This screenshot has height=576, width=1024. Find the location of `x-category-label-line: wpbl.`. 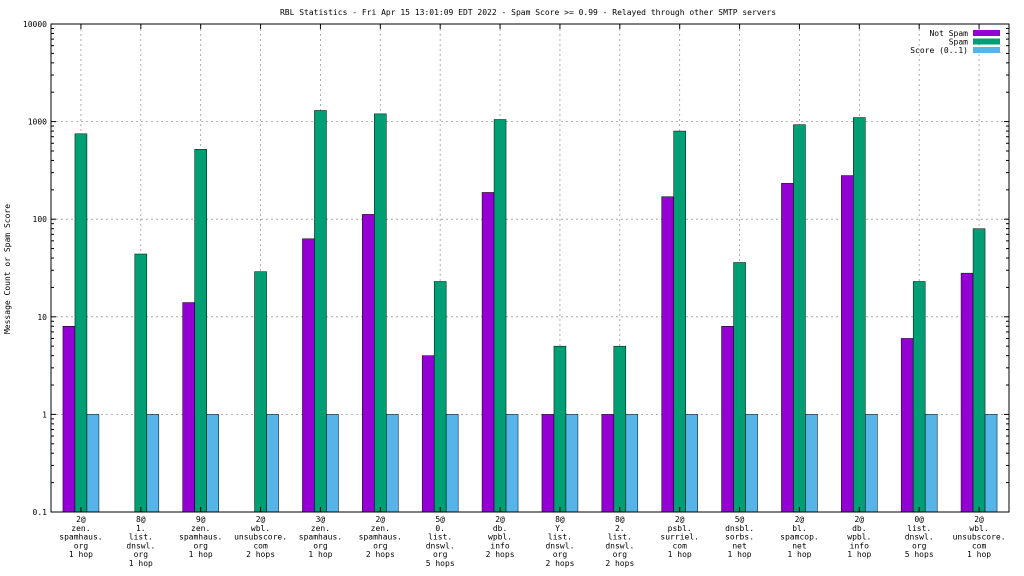

x-category-label-line: wpbl. is located at coordinates (859, 537).